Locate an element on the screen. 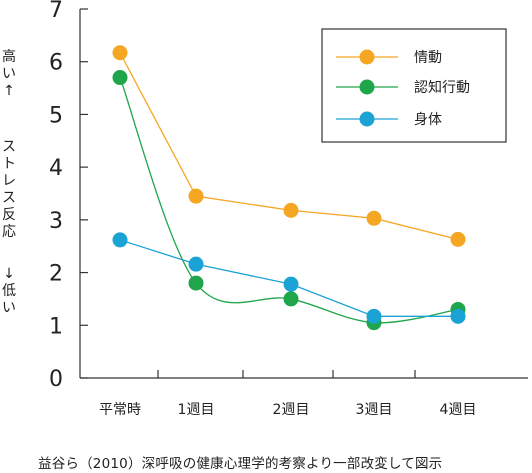 The image size is (532, 473). y-label-char: ↓ is located at coordinates (9, 274).